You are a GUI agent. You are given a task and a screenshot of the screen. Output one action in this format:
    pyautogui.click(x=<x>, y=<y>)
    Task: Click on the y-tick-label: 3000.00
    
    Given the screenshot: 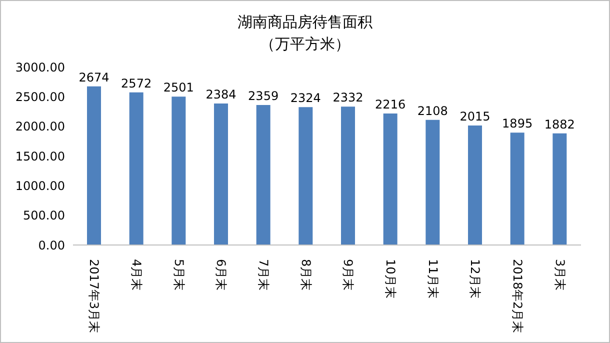 What is the action you would take?
    pyautogui.click(x=40, y=67)
    